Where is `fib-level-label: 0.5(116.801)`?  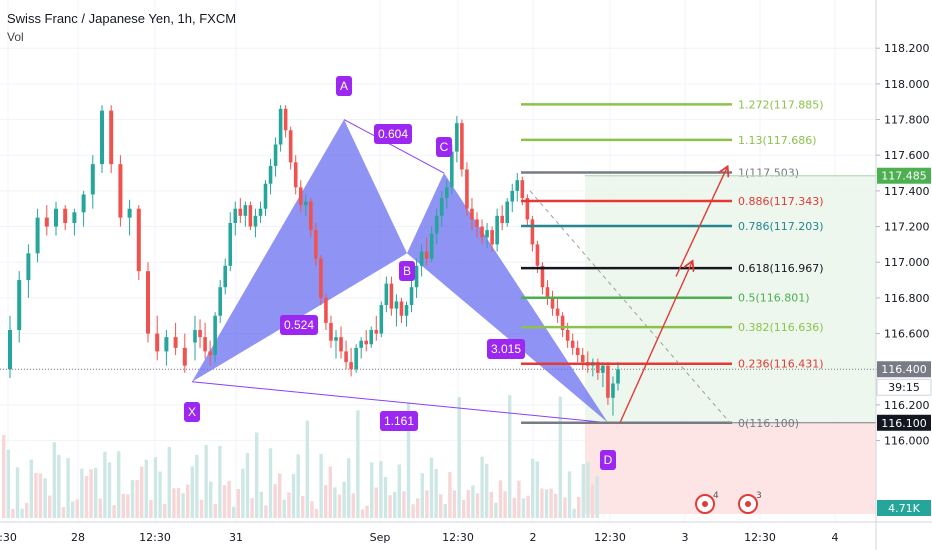 fib-level-label: 0.5(116.801) is located at coordinates (774, 298).